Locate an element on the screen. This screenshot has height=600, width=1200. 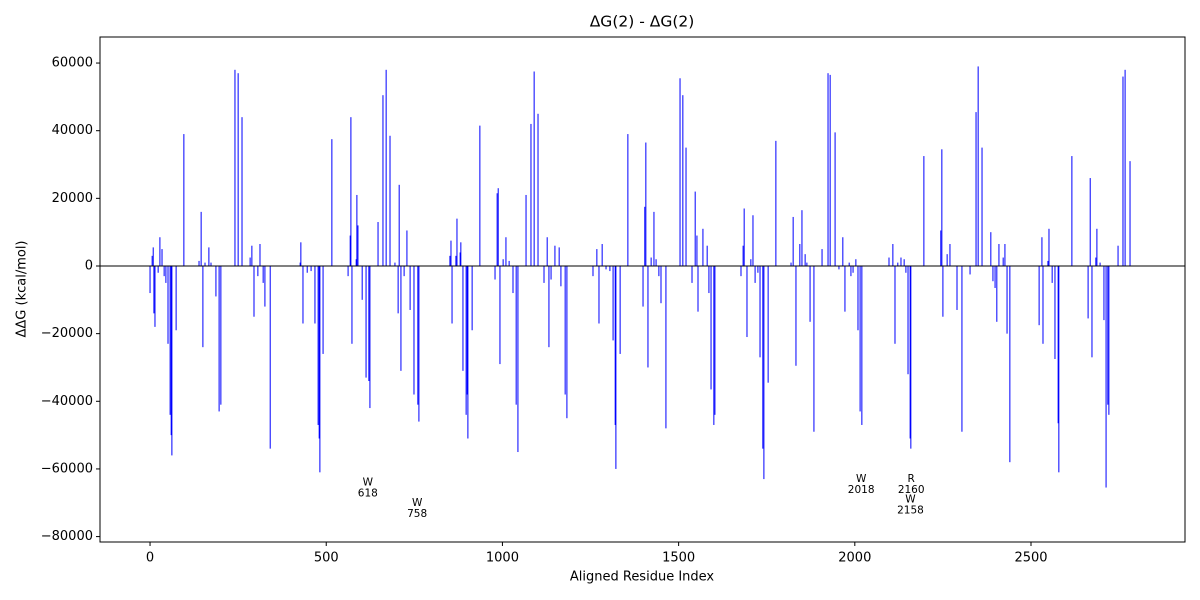
x-tick-label: 1500 is located at coordinates (678, 558).